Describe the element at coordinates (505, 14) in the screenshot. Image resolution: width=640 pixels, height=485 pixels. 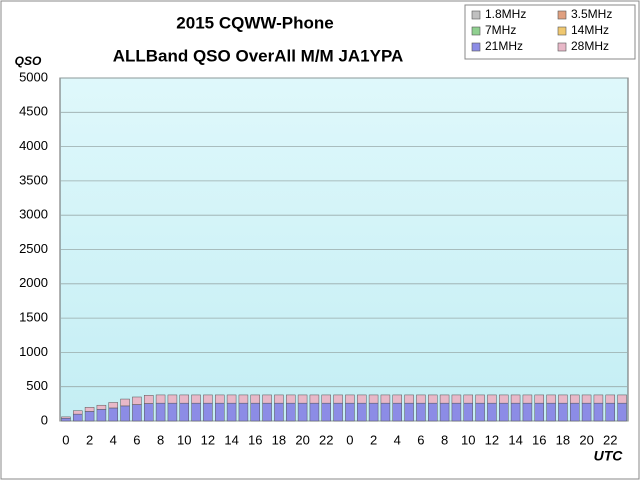
I see `legend-label: 1.8MHz` at that location.